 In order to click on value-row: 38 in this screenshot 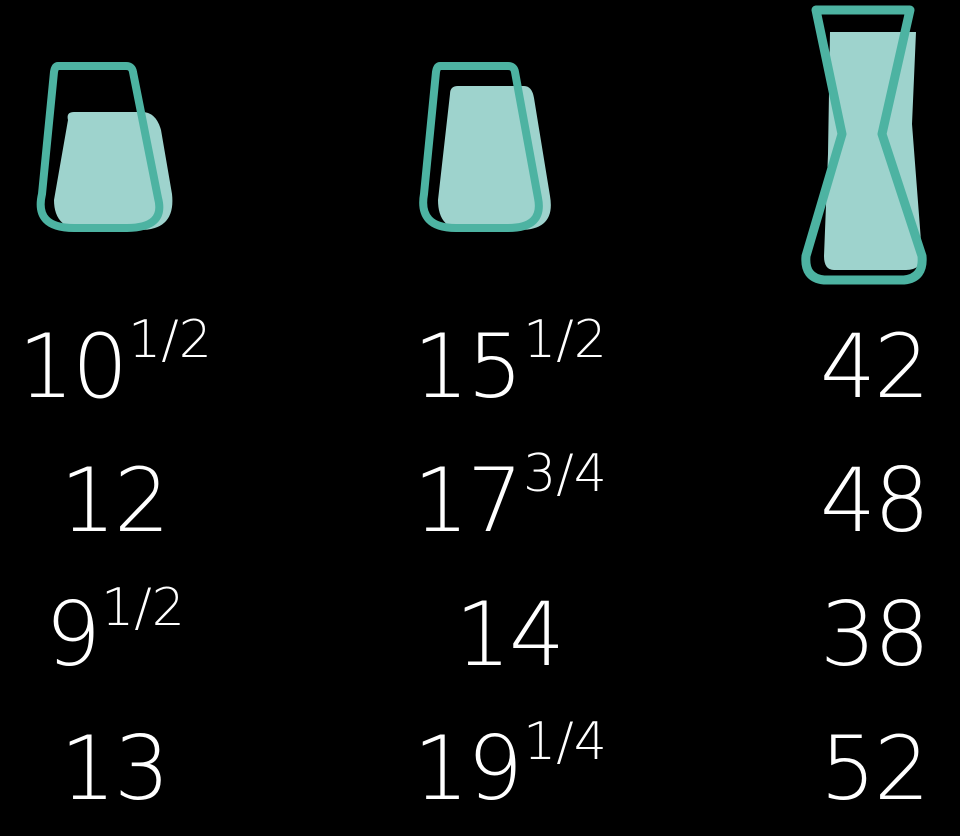, I will do `click(810, 635)`.